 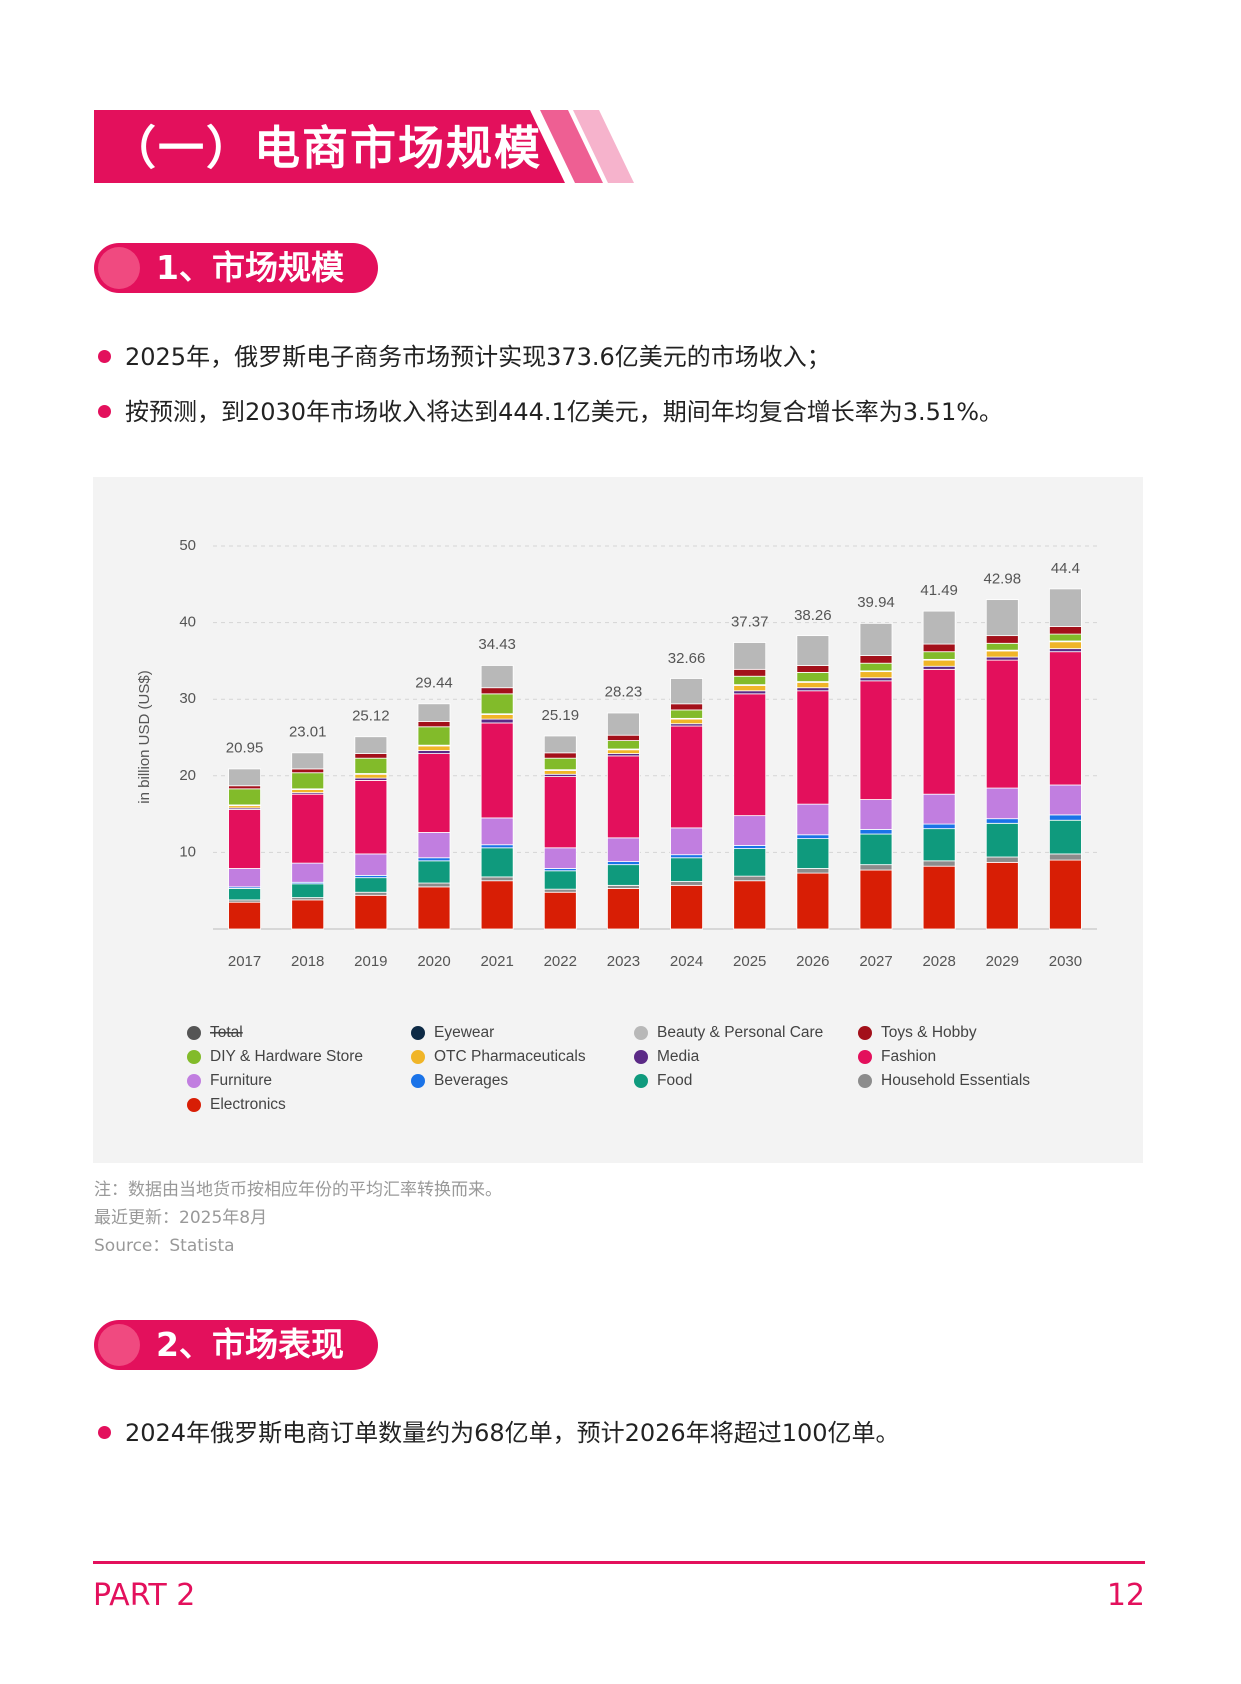 What do you see at coordinates (464, 357) in the screenshot?
I see `bullet: 2025年，俄罗斯电子商务市场预计实现373.6亿美元的市场收入；` at bounding box center [464, 357].